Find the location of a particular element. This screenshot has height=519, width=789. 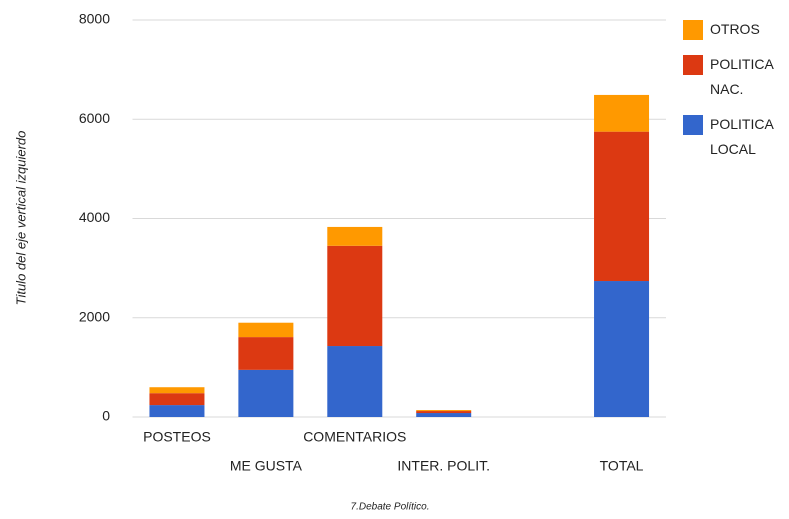

y-tick-label: 0 is located at coordinates (106, 416).